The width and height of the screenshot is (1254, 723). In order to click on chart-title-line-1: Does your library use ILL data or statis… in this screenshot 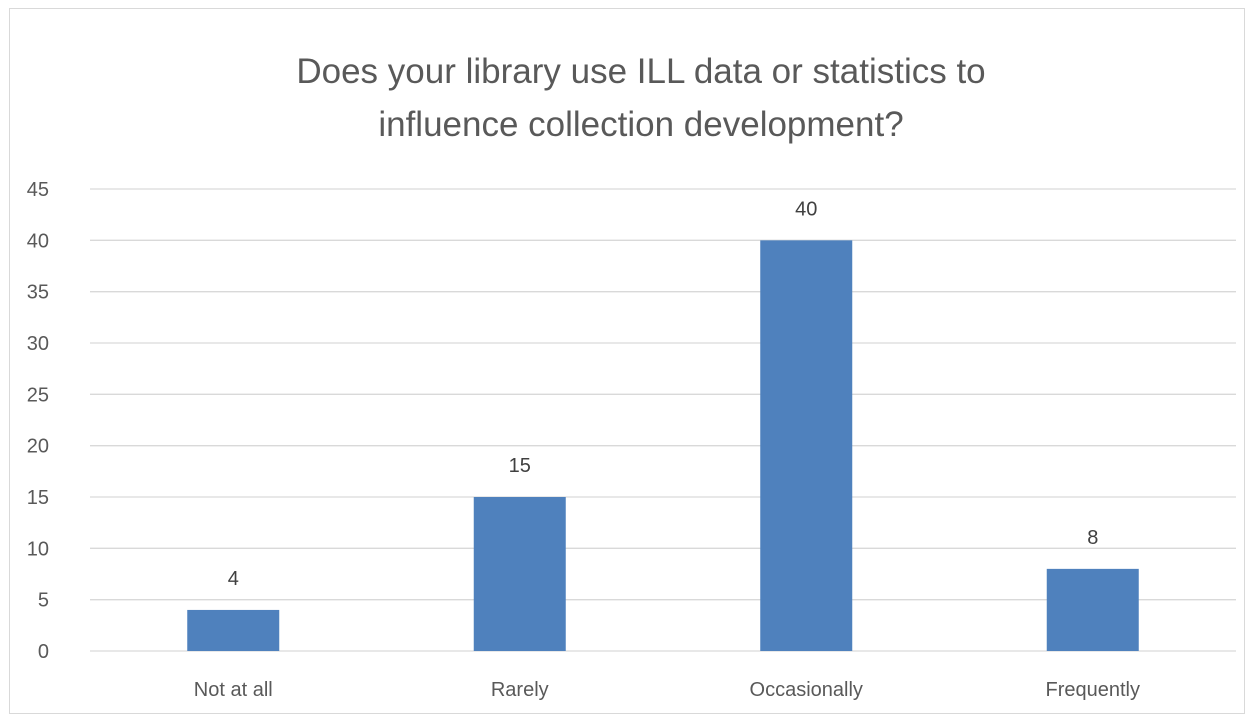, I will do `click(640, 71)`.